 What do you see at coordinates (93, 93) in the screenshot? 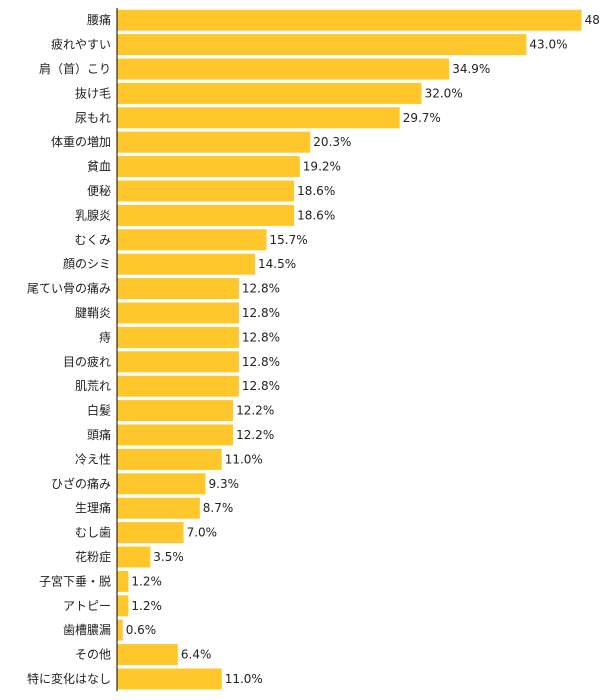
I see `category-label: 抜け毛` at bounding box center [93, 93].